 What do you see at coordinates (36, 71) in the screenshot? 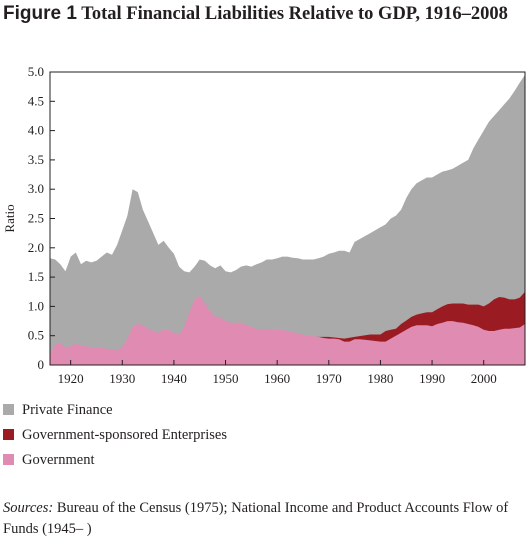
I see `y-tick-label: 5.0` at bounding box center [36, 71].